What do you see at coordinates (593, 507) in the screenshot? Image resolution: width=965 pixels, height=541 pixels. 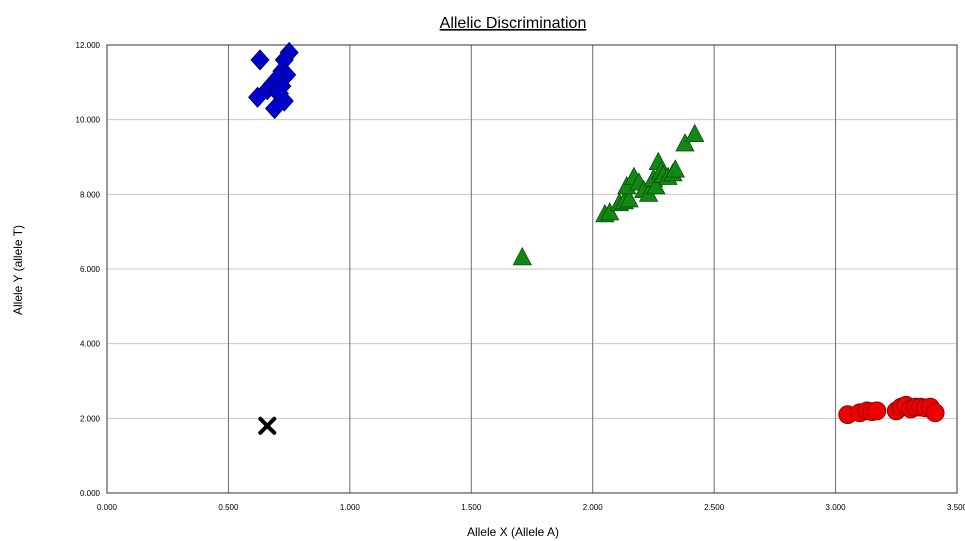 I see `x-tick-label: 2.000` at bounding box center [593, 507].